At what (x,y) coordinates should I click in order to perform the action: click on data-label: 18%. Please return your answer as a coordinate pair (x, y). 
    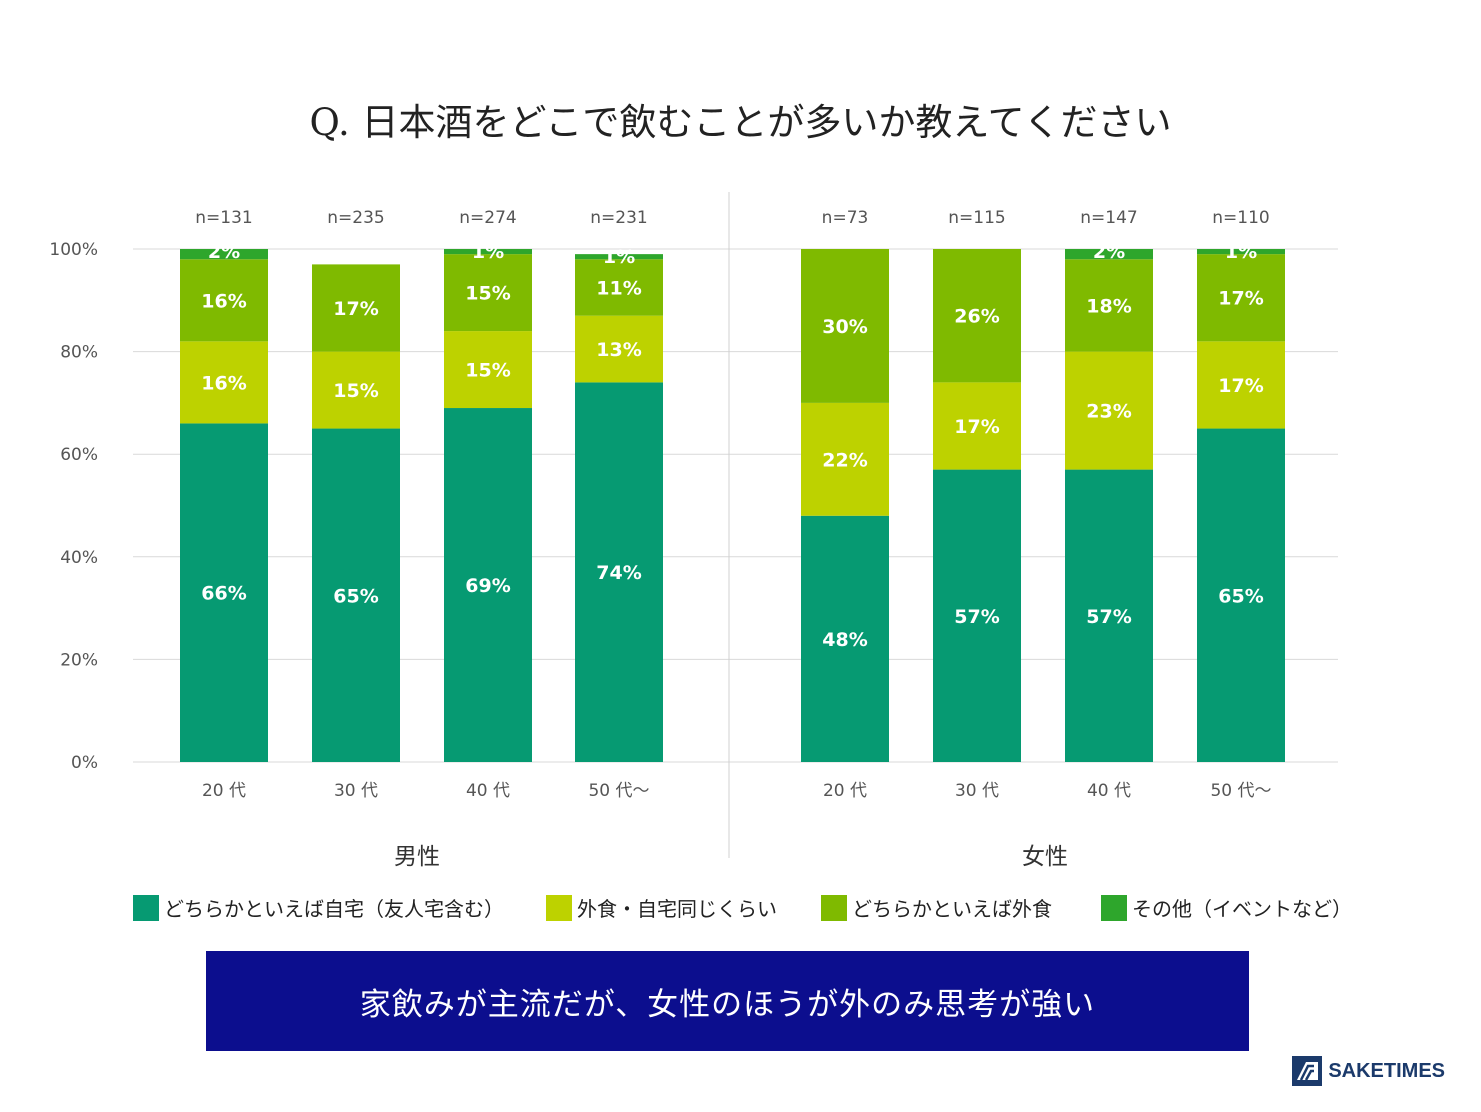
    Looking at the image, I should click on (1108, 306).